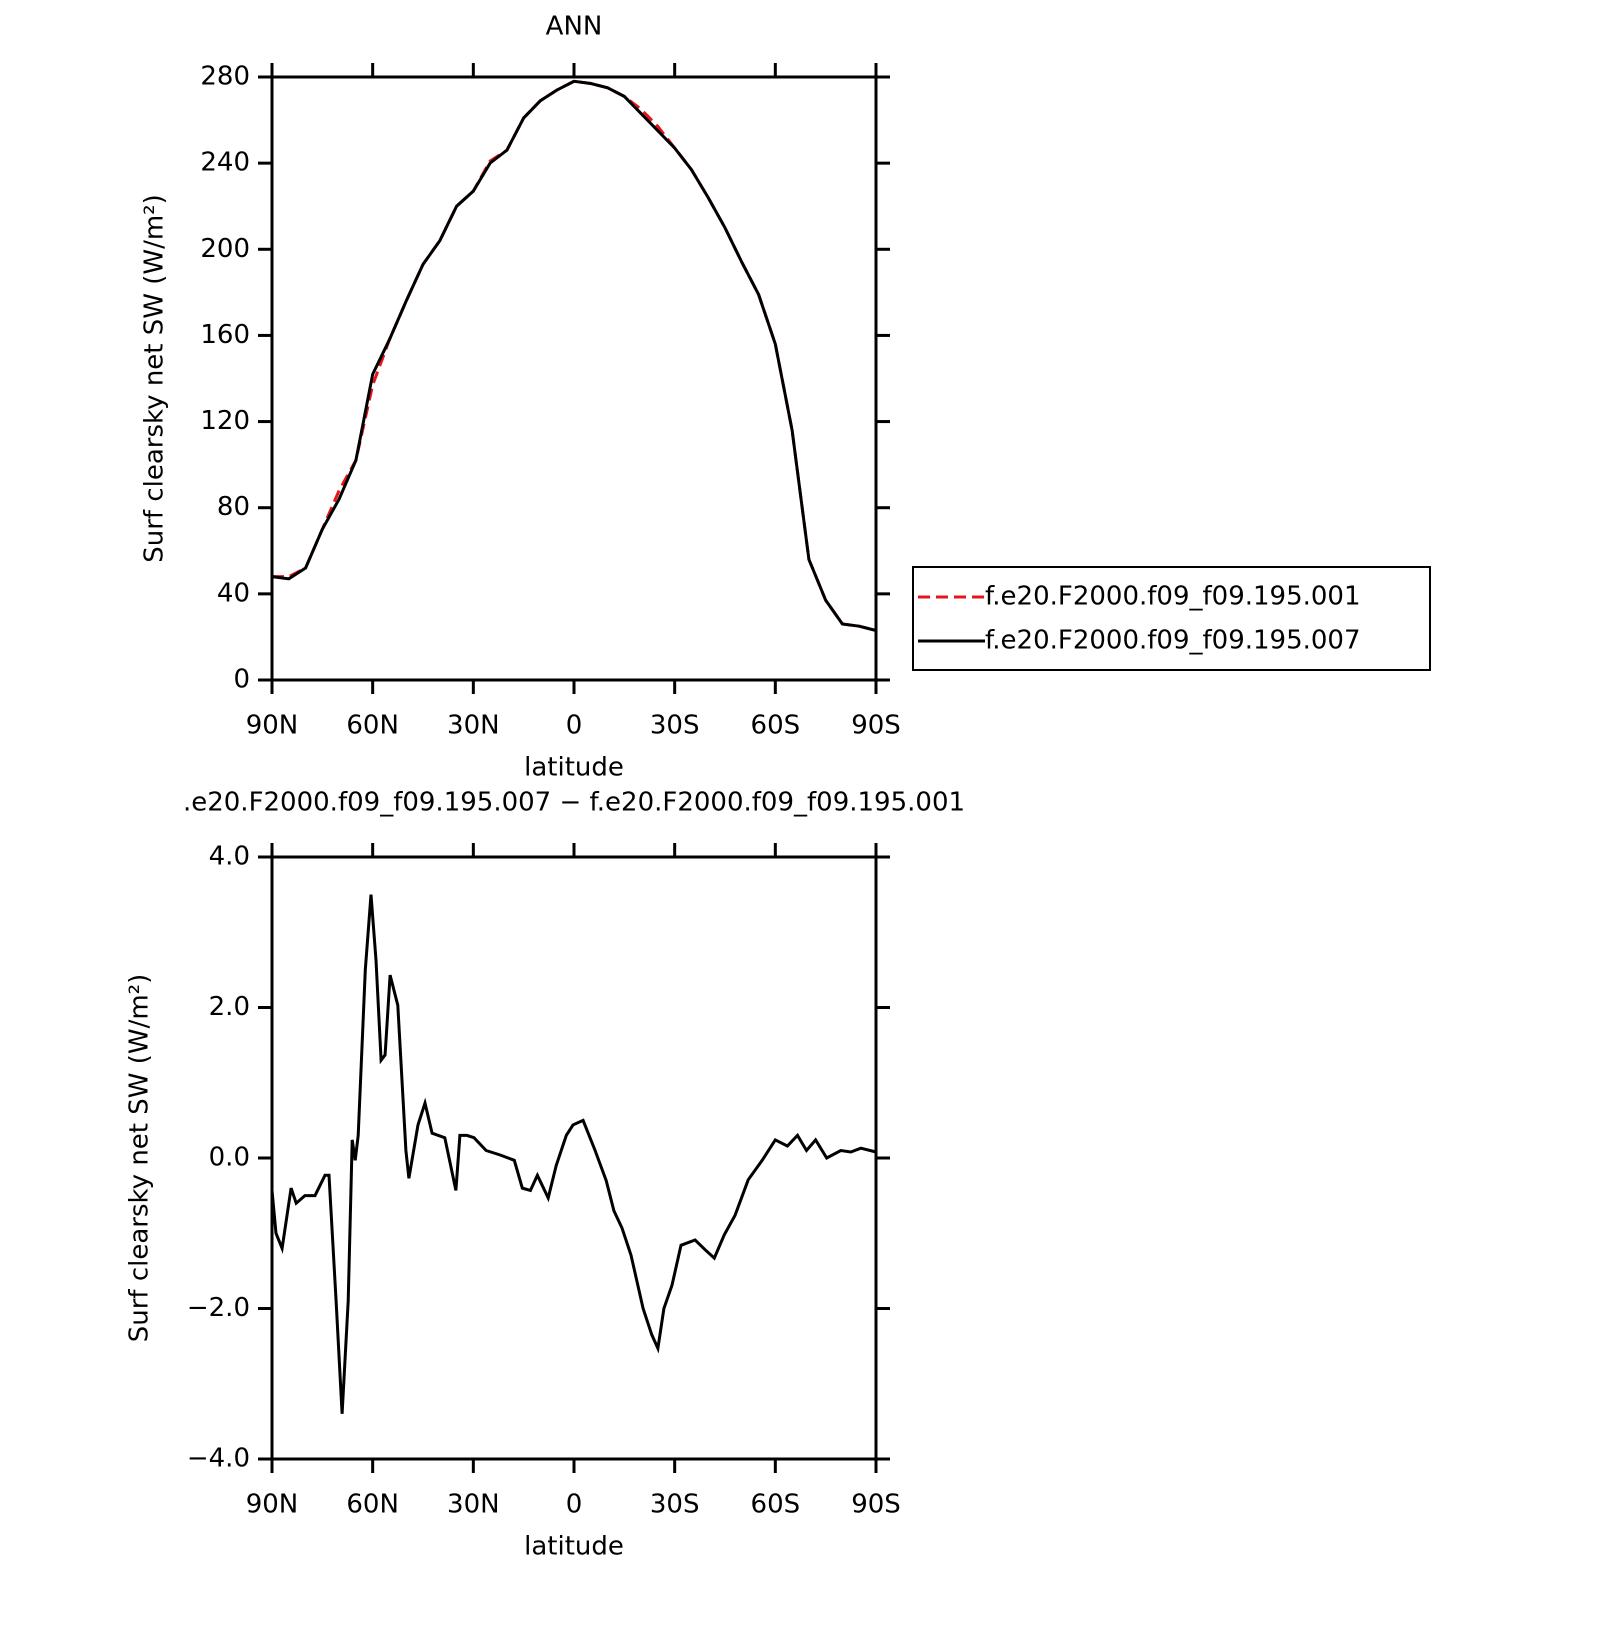 This screenshot has width=1599, height=1635. I want to click on y-tick-label: 0, so click(241, 680).